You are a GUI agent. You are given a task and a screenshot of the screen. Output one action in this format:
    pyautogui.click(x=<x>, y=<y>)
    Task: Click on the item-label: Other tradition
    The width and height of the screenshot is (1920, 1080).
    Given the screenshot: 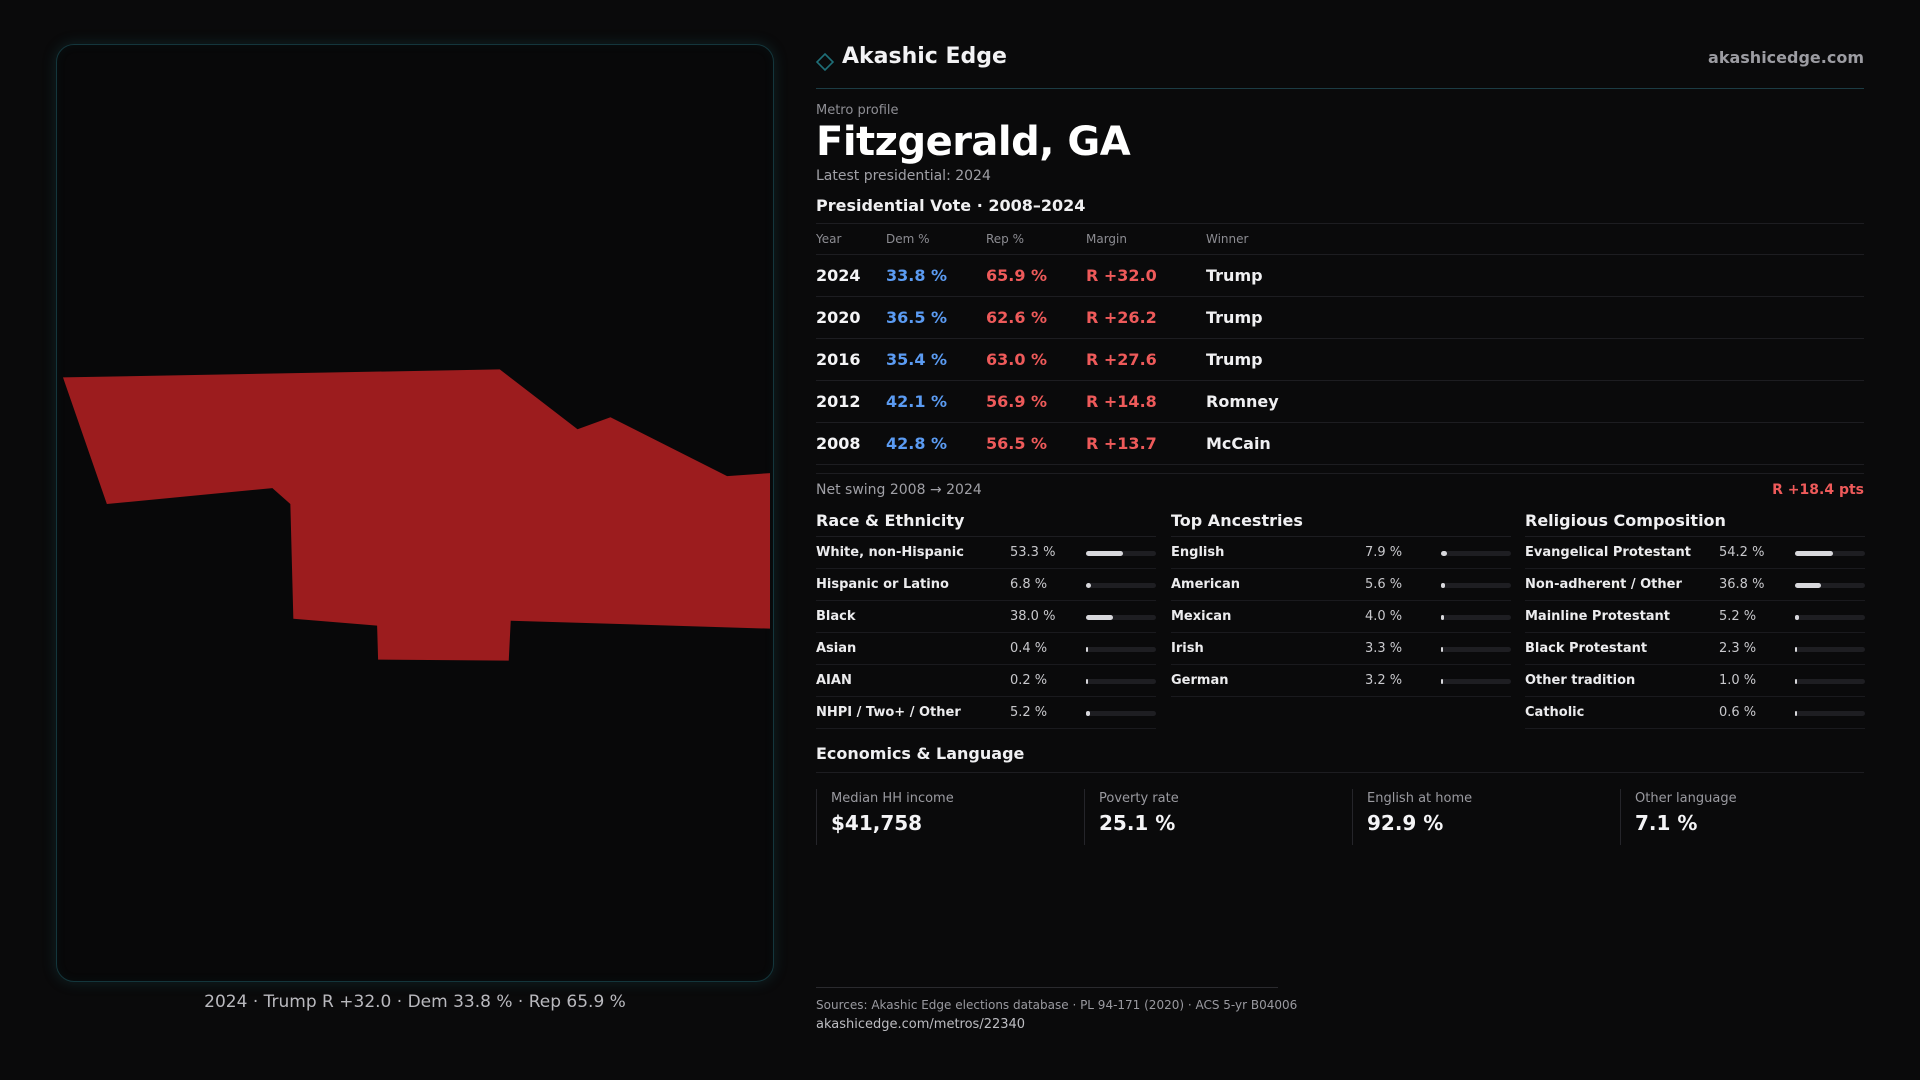 What is the action you would take?
    pyautogui.click(x=1580, y=680)
    